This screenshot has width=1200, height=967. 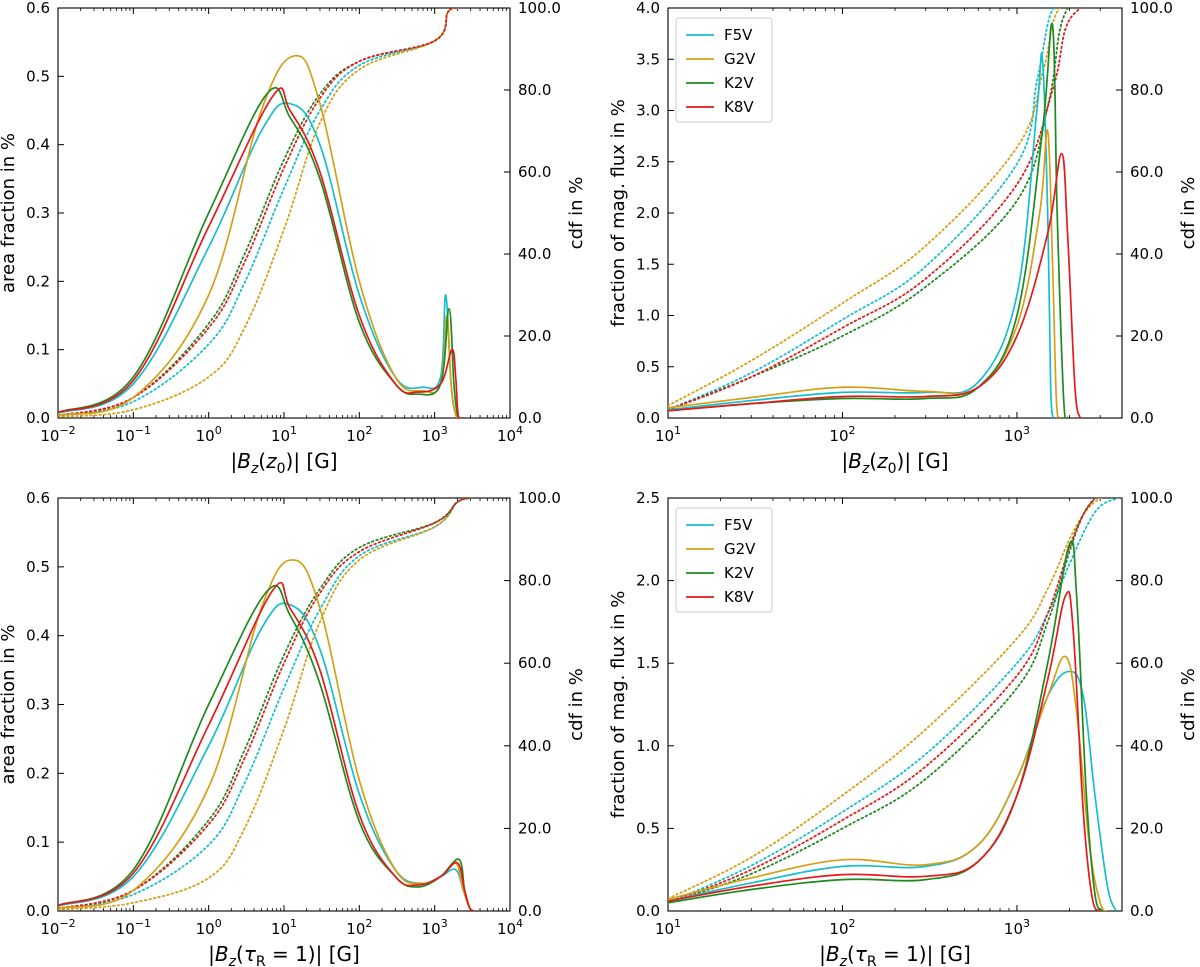 What do you see at coordinates (739, 573) in the screenshot?
I see `legend-label: K2V` at bounding box center [739, 573].